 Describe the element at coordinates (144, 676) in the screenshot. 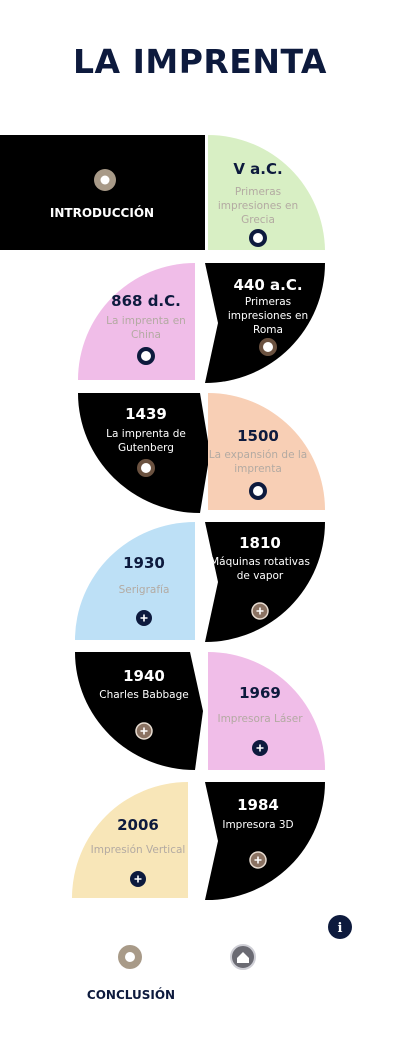

I see `item-year: 1940` at that location.